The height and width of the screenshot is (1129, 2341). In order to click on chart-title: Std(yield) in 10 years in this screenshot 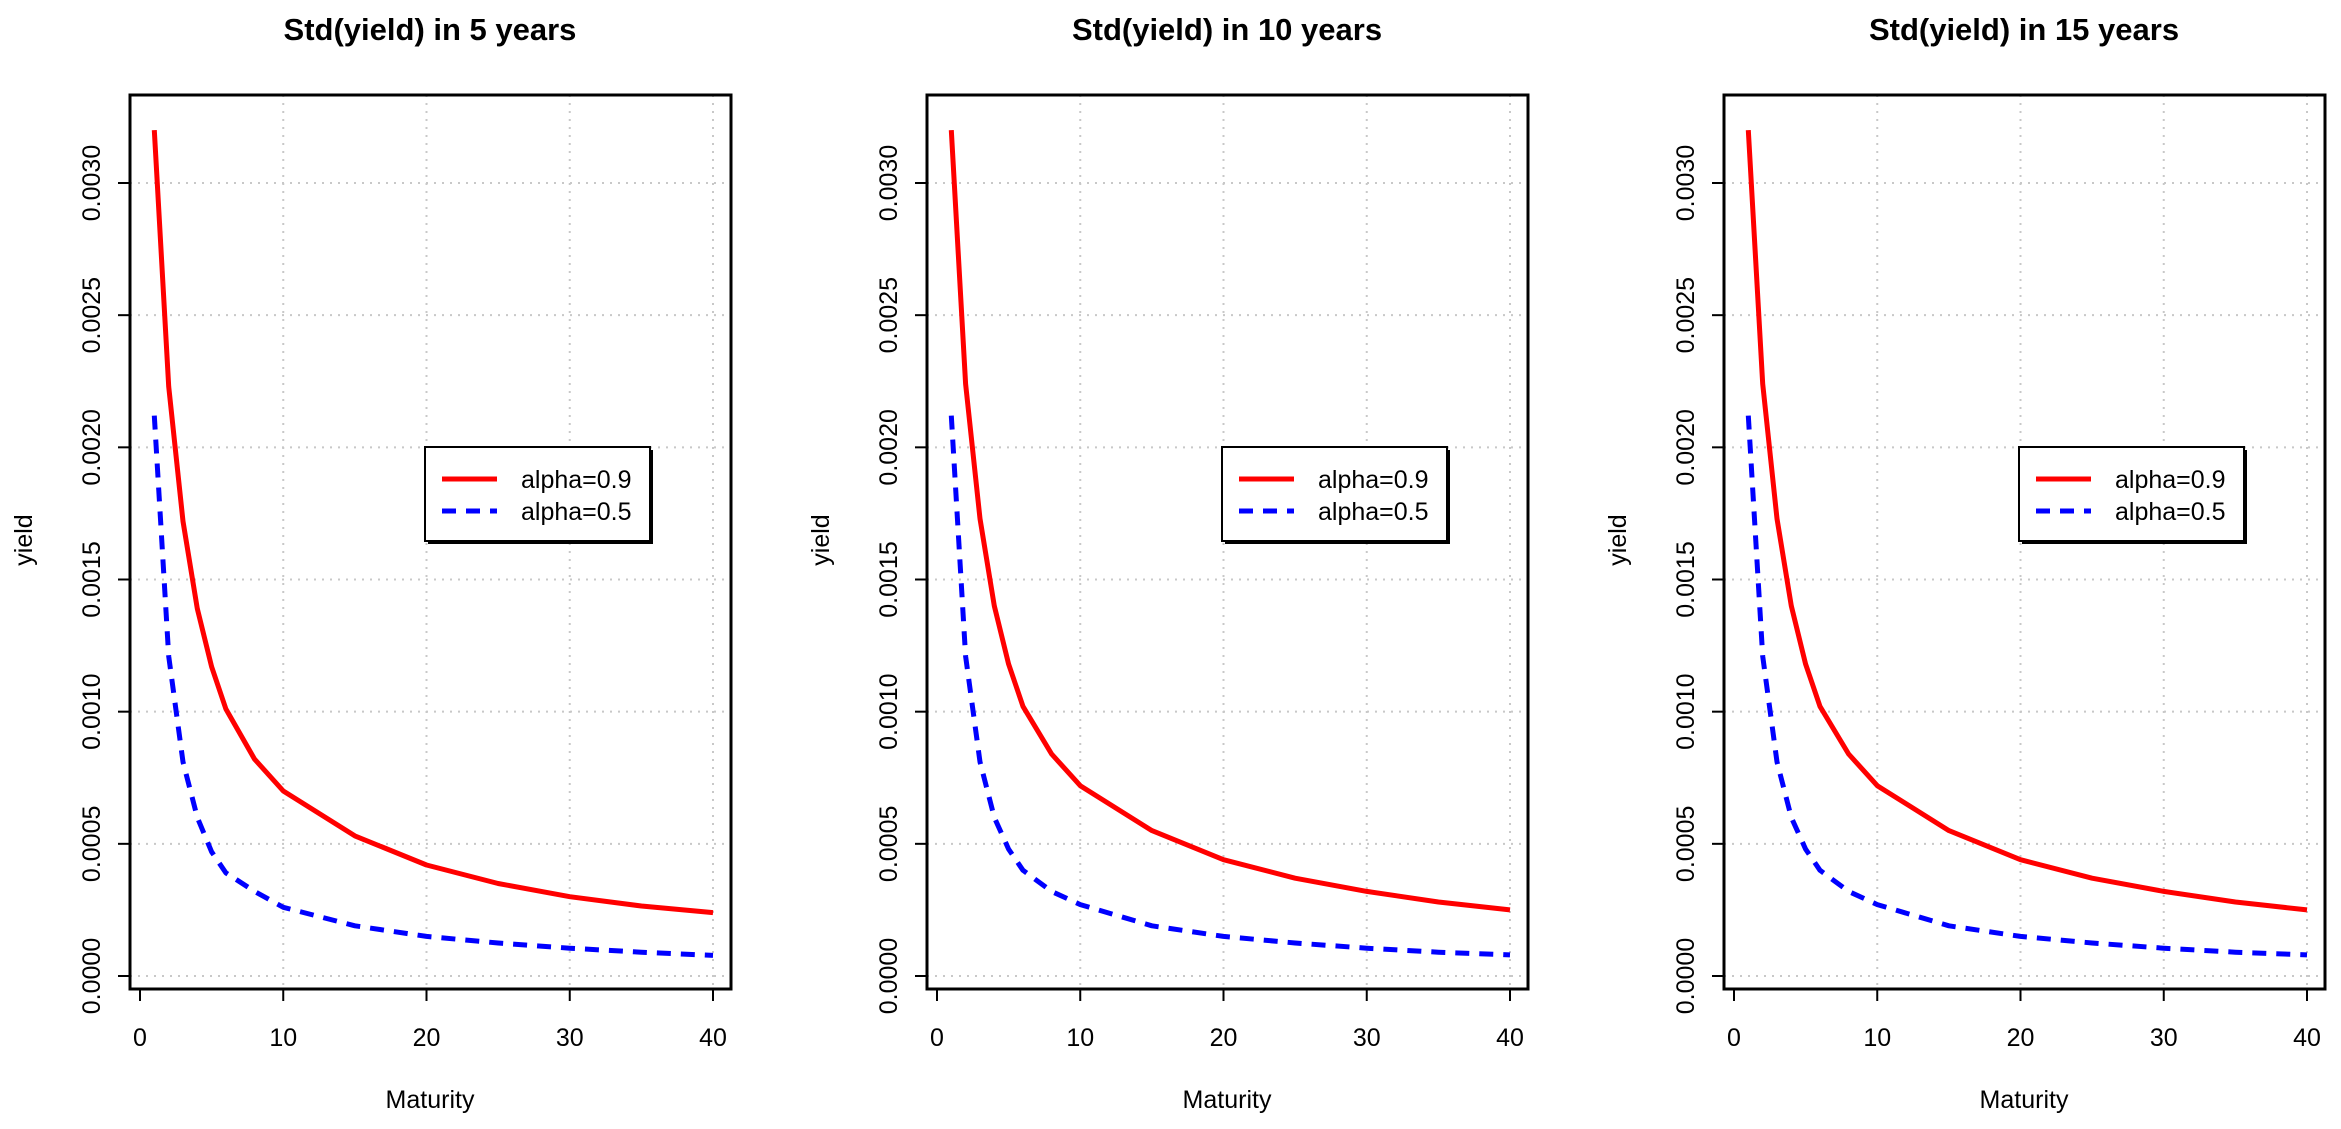, I will do `click(1227, 29)`.